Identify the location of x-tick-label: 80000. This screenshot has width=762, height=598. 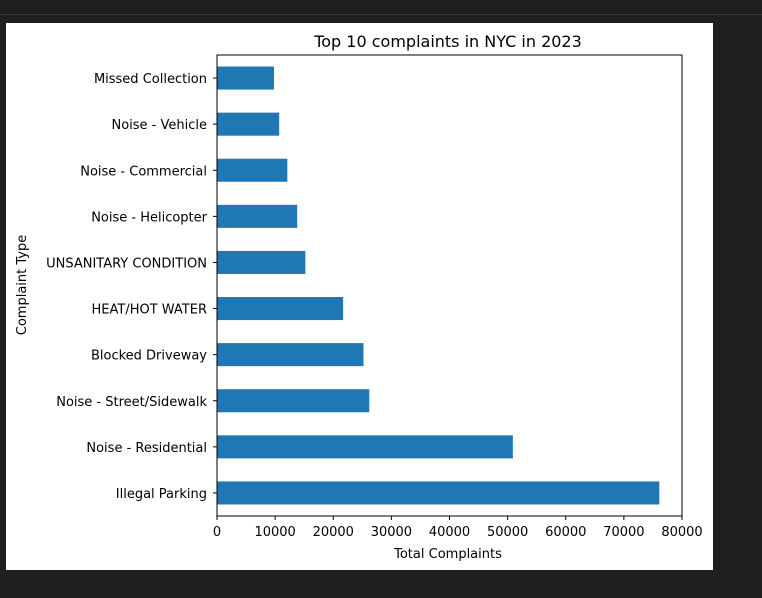
(681, 532).